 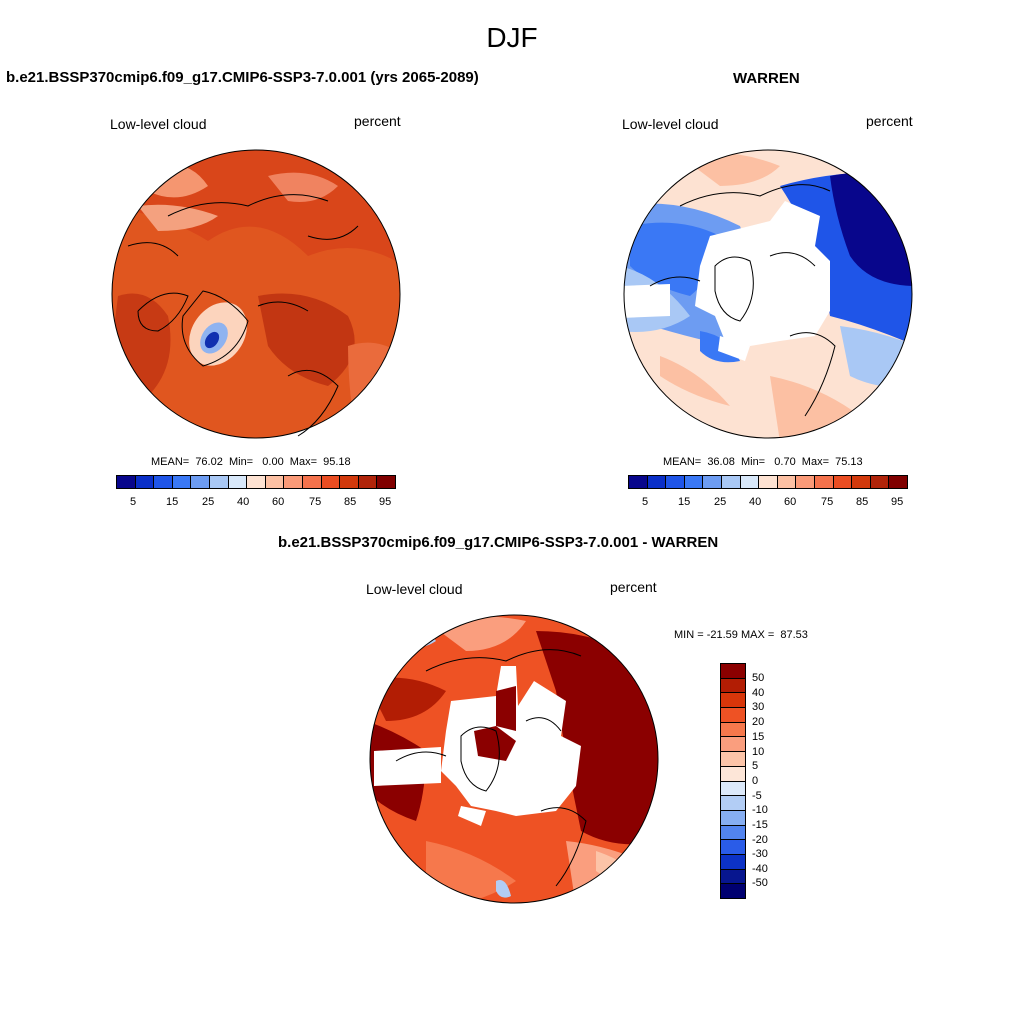 I want to click on diff-panel-variable: Low-level cloud, so click(x=414, y=589).